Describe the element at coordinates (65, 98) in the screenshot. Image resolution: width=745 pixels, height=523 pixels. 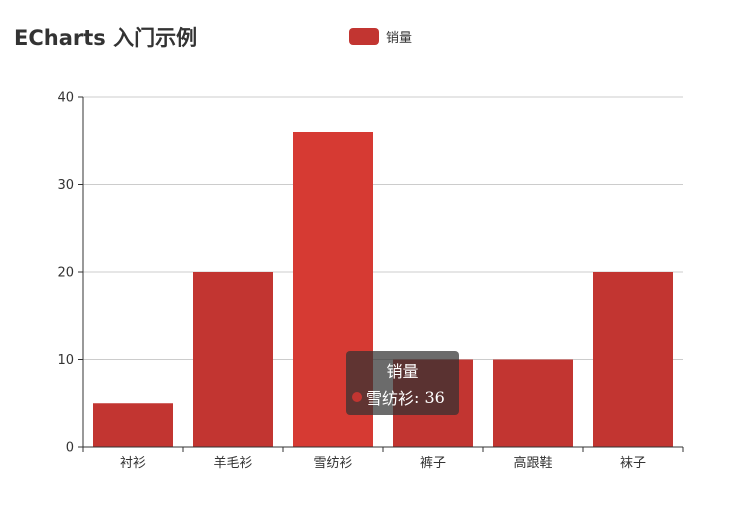
I see `y-tick-label: 40` at that location.